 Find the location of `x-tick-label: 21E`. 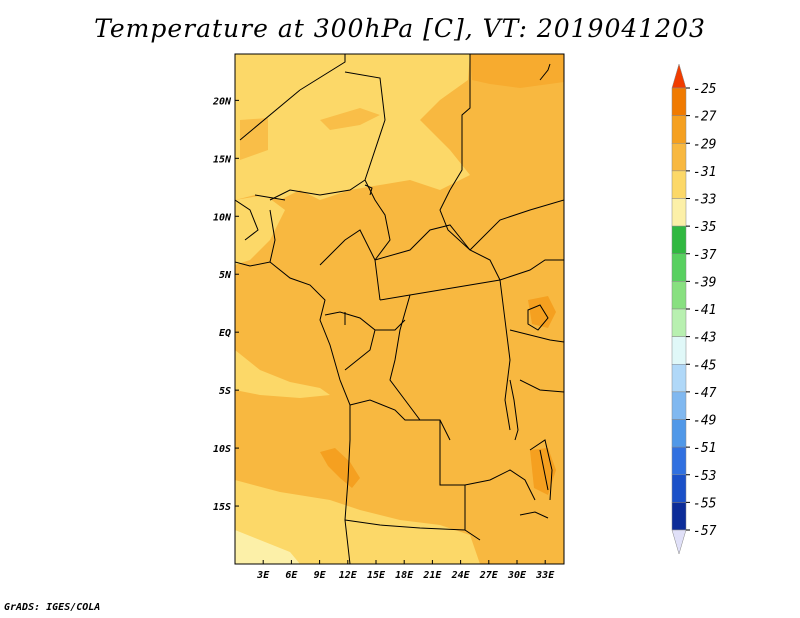

x-tick-label: 21E is located at coordinates (432, 575).